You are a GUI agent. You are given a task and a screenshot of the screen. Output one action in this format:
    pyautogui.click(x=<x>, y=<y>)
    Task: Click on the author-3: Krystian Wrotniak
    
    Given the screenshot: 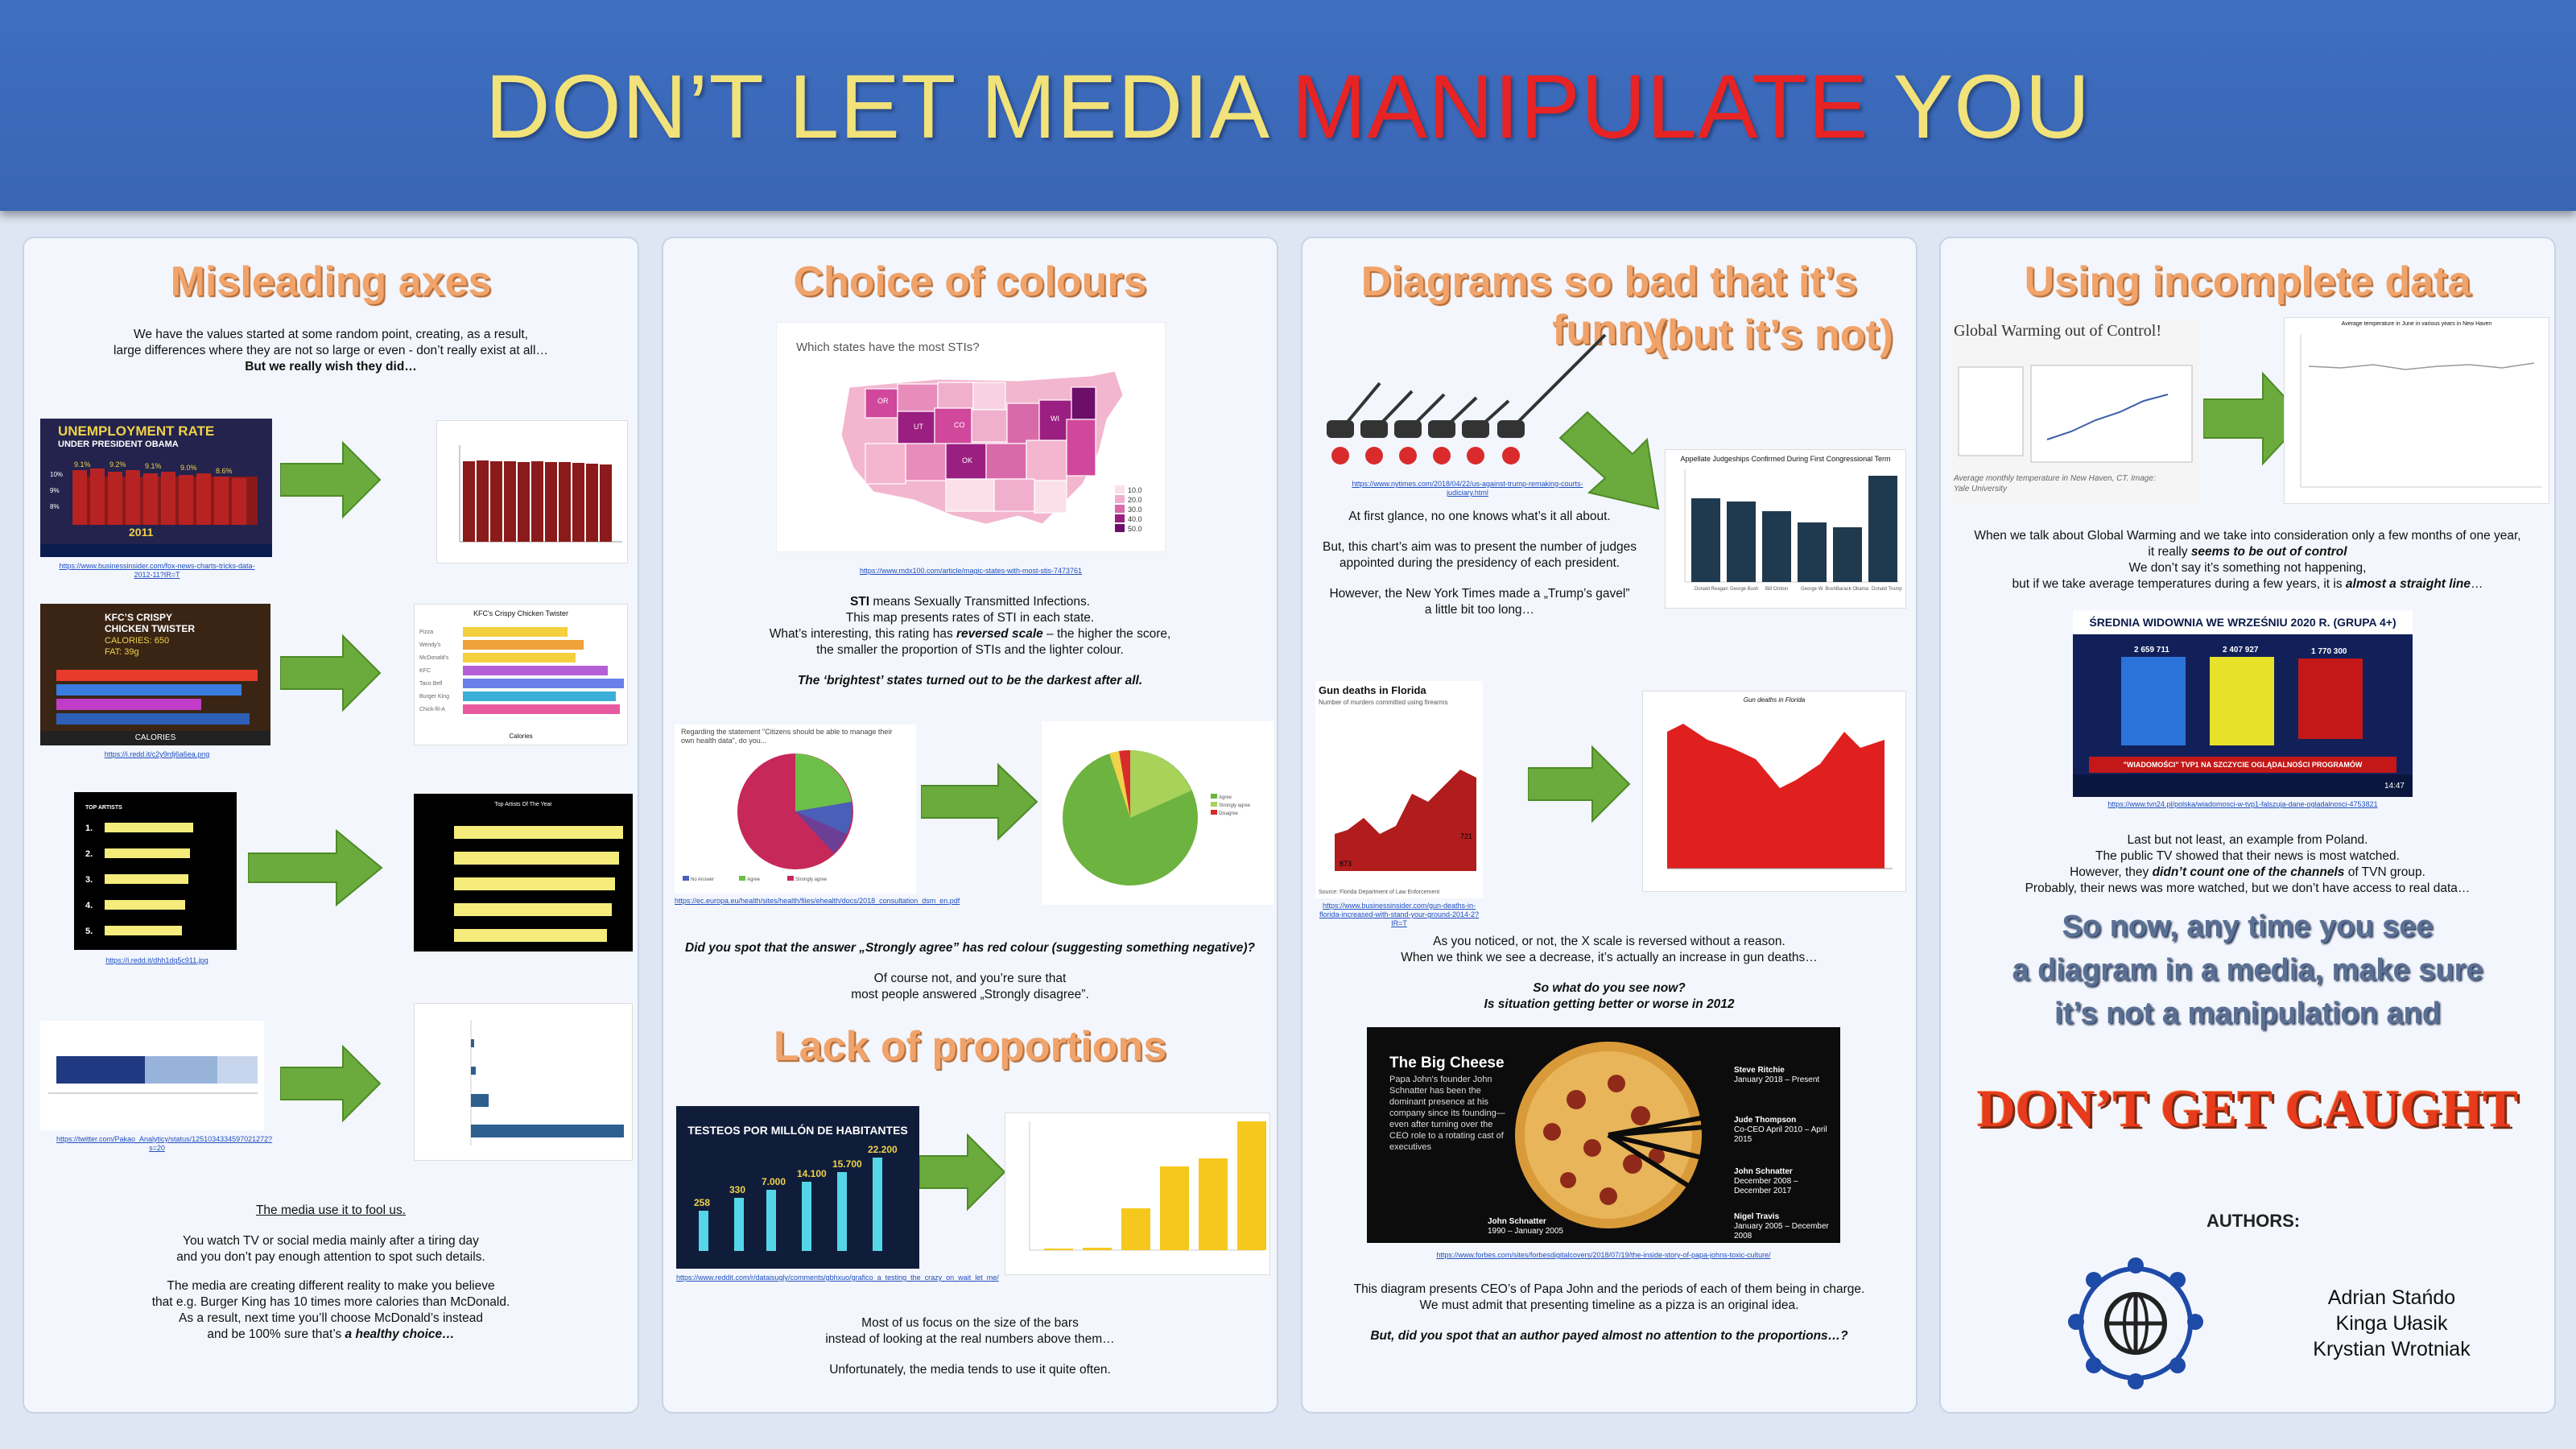 What is the action you would take?
    pyautogui.click(x=2392, y=1349)
    